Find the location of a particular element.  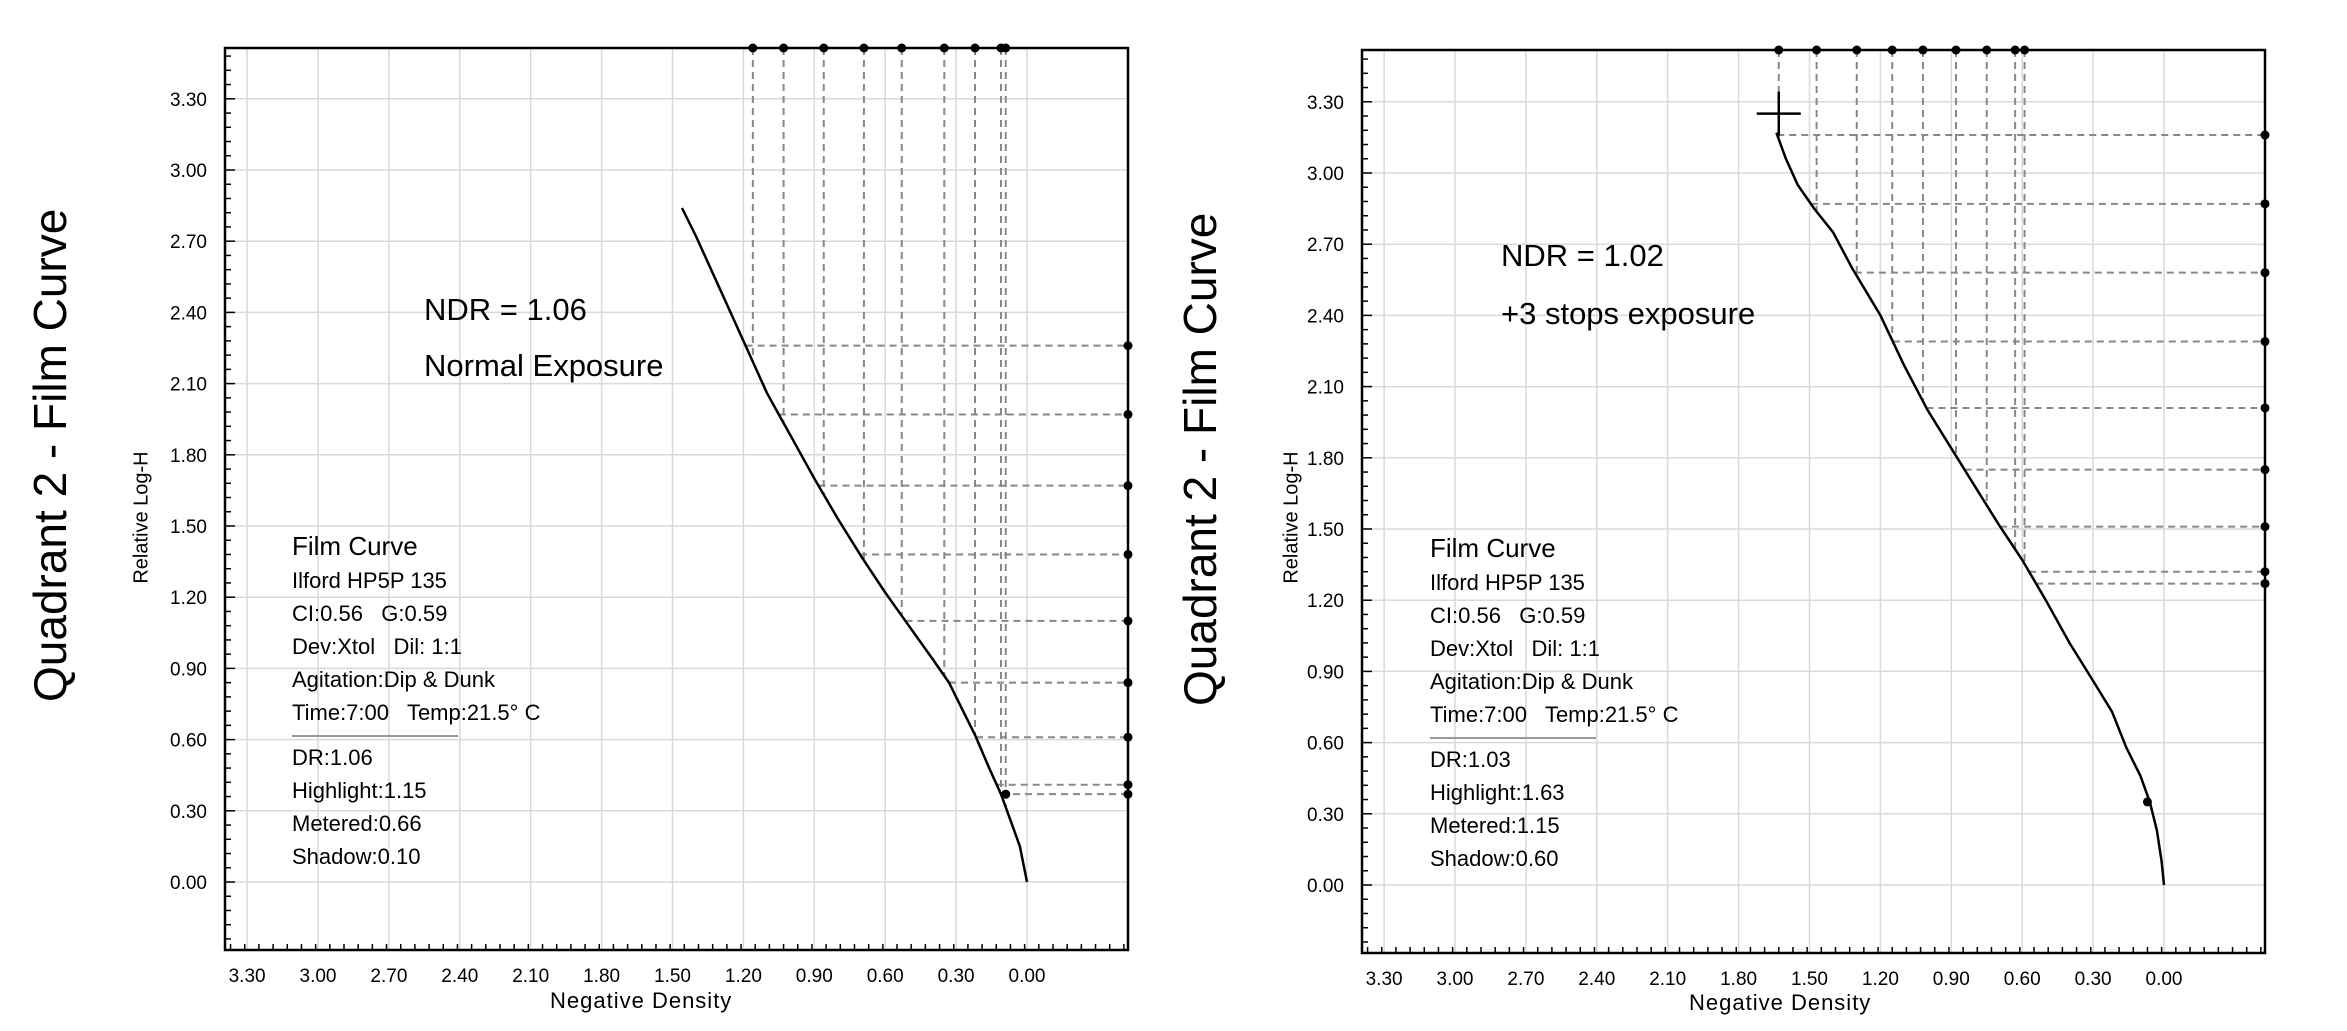

info-dr: DR:1.06 is located at coordinates (332, 757).